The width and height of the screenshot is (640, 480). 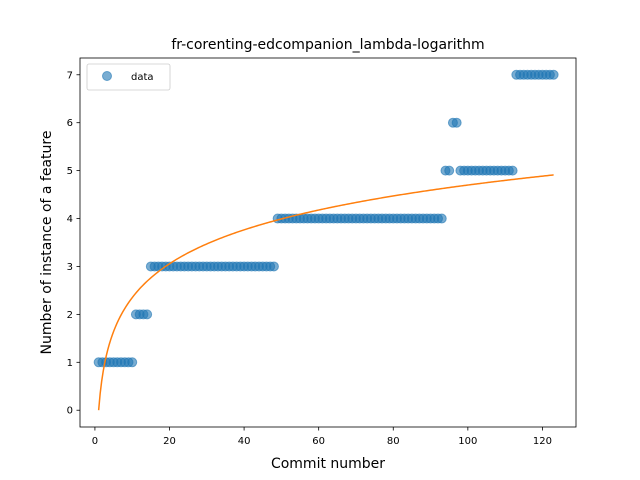 What do you see at coordinates (70, 267) in the screenshot?
I see `y-tick-label: 3` at bounding box center [70, 267].